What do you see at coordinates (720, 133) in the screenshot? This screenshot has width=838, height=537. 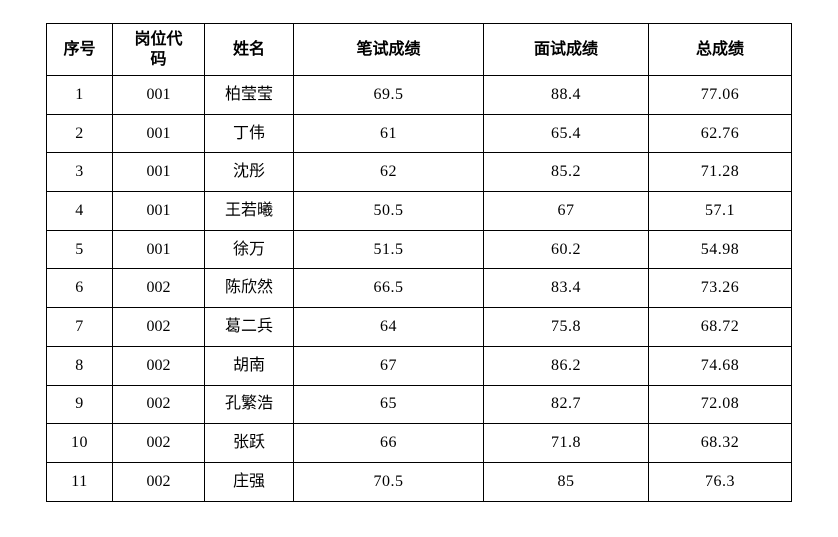 I see `table-cell: 62.76` at bounding box center [720, 133].